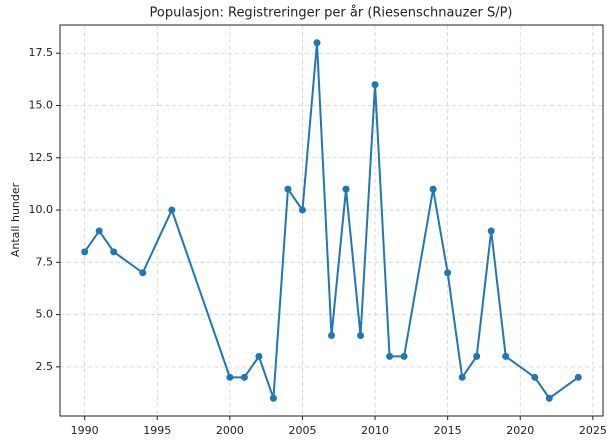 This screenshot has height=441, width=607. What do you see at coordinates (375, 430) in the screenshot?
I see `x-tick-label: 2010` at bounding box center [375, 430].